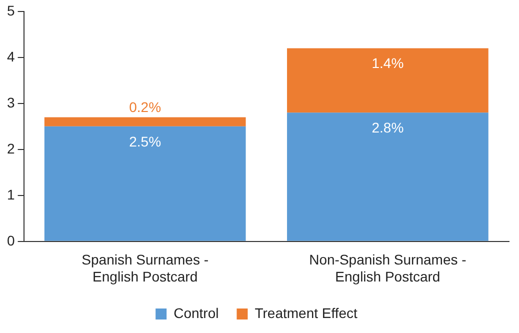 The width and height of the screenshot is (519, 333). I want to click on y-tick-label: 3, so click(10, 102).